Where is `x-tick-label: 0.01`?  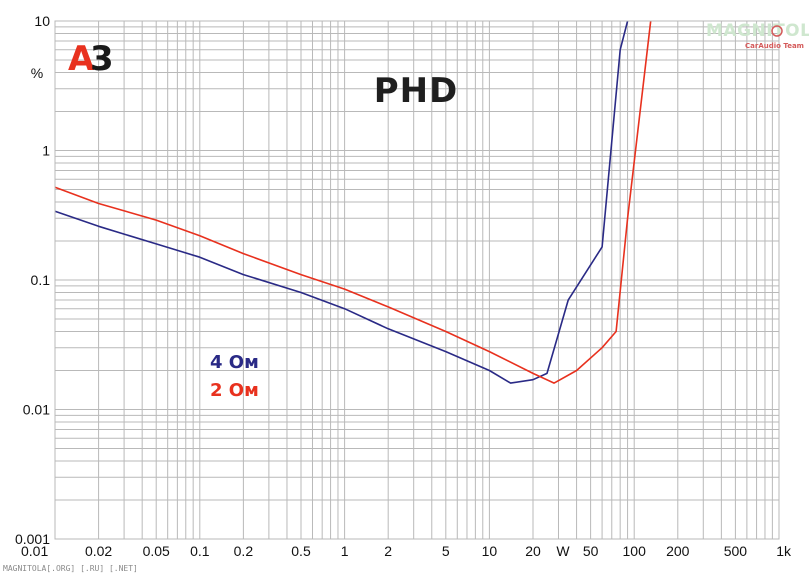
x-tick-label: 0.01 is located at coordinates (34, 551).